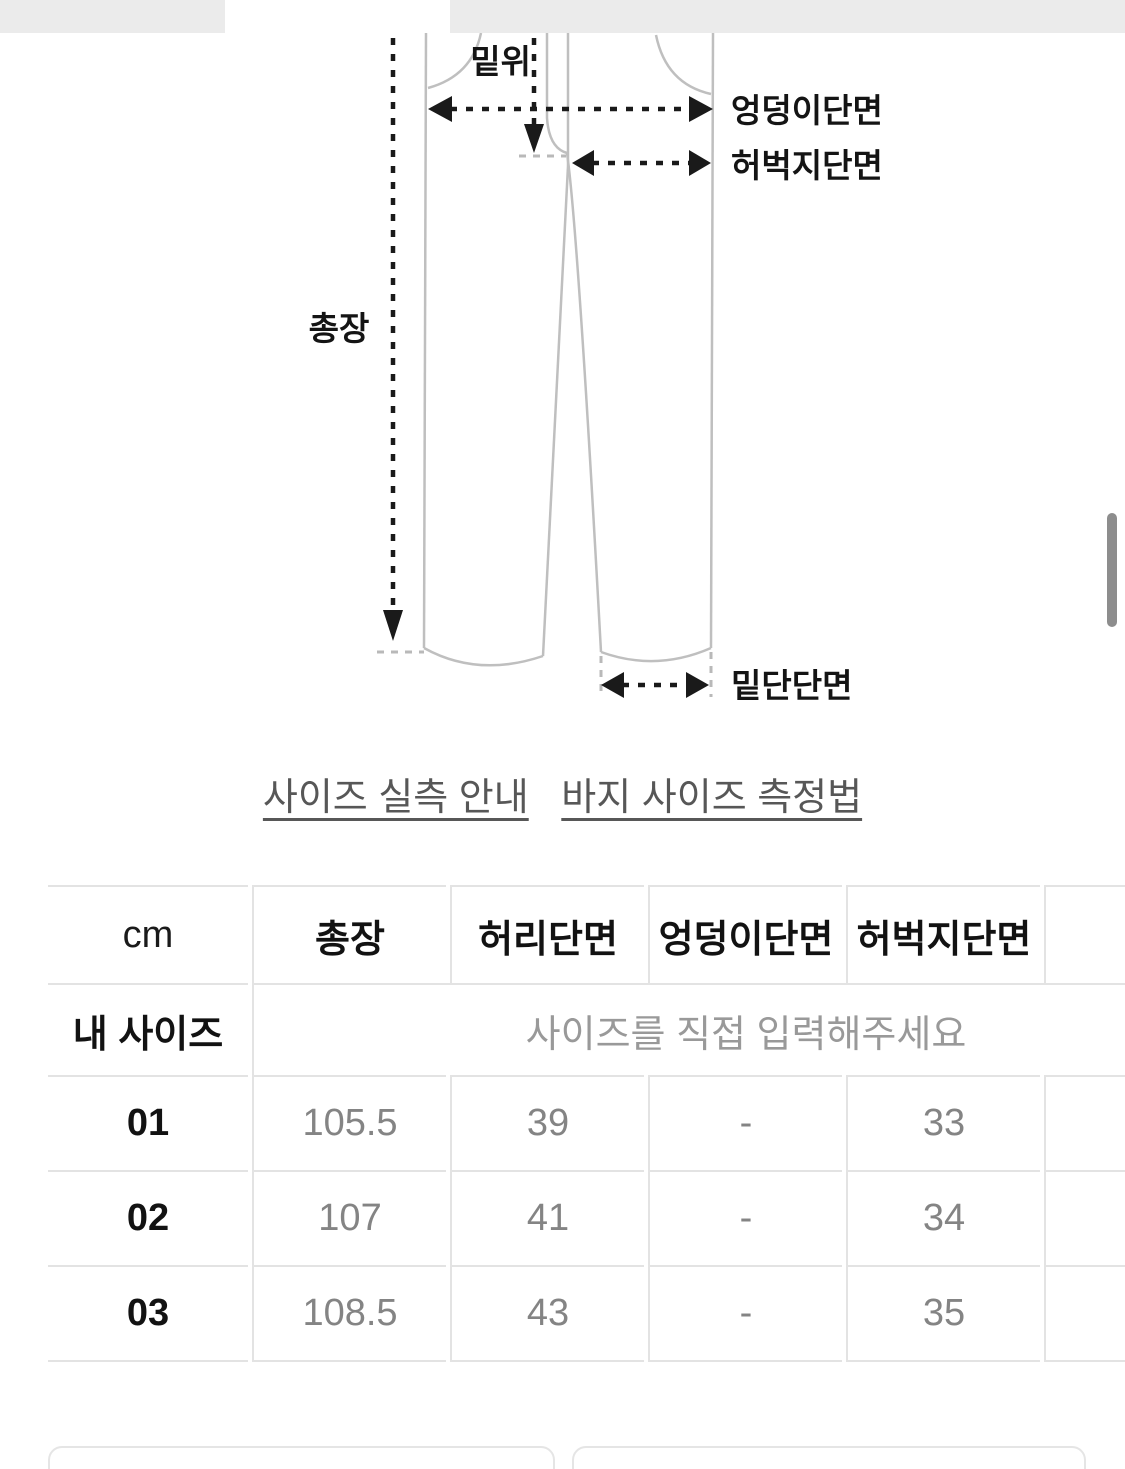 The height and width of the screenshot is (1469, 1125). Describe the element at coordinates (545, 425) in the screenshot. I see `guide-dashes` at that location.